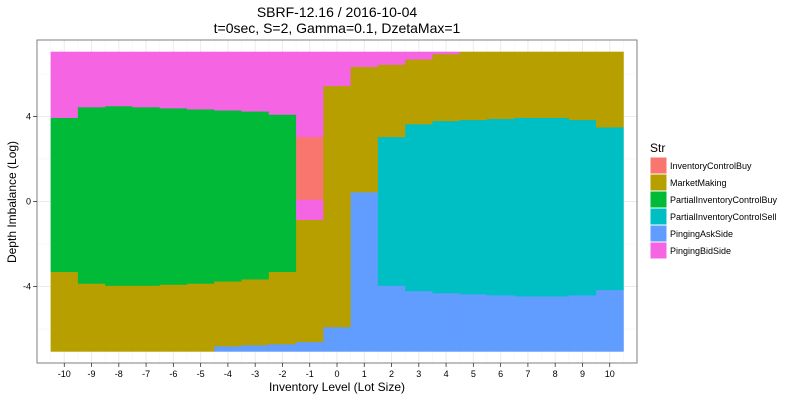  I want to click on x-axis-ticks: -10 -9 -8 -7 -6 -5 -4 -3 -2 -1 0 1 2 3 4 5 6 7 8 9 10, so click(336, 371).